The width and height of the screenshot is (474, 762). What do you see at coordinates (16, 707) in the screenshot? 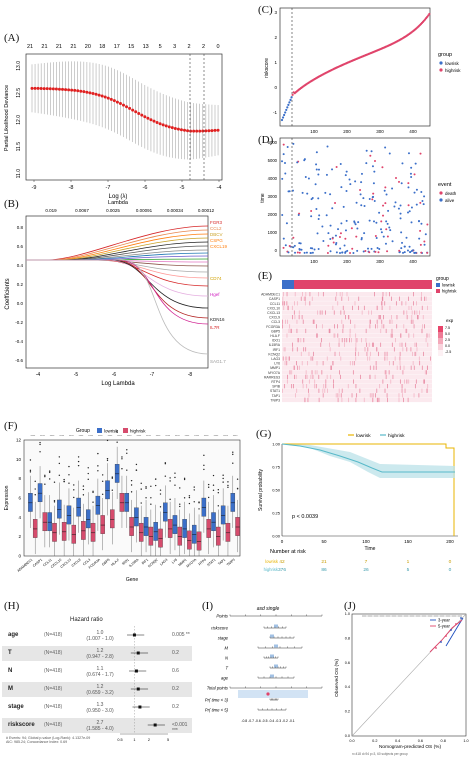
I see `forest-variable: stage` at bounding box center [16, 707].